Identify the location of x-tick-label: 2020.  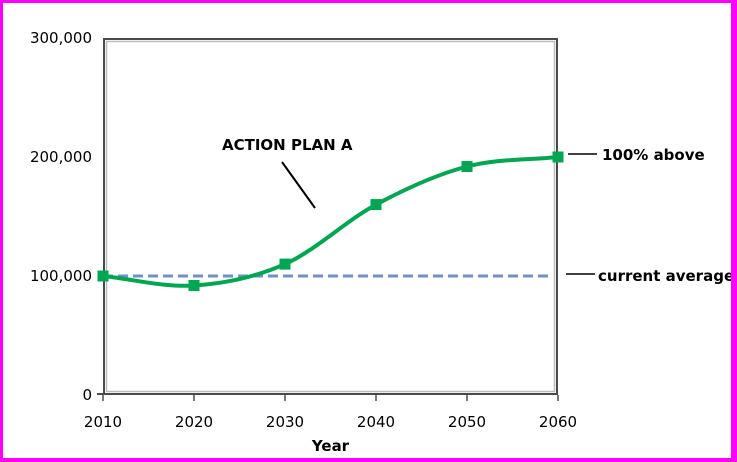
(194, 422).